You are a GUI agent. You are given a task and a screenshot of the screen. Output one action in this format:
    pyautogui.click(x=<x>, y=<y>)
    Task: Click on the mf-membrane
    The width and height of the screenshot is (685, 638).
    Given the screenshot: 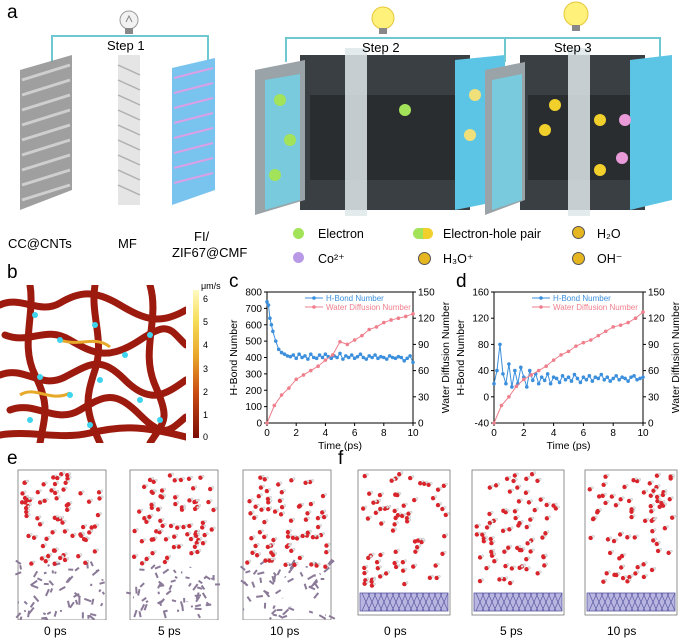 What is the action you would take?
    pyautogui.click(x=129, y=130)
    